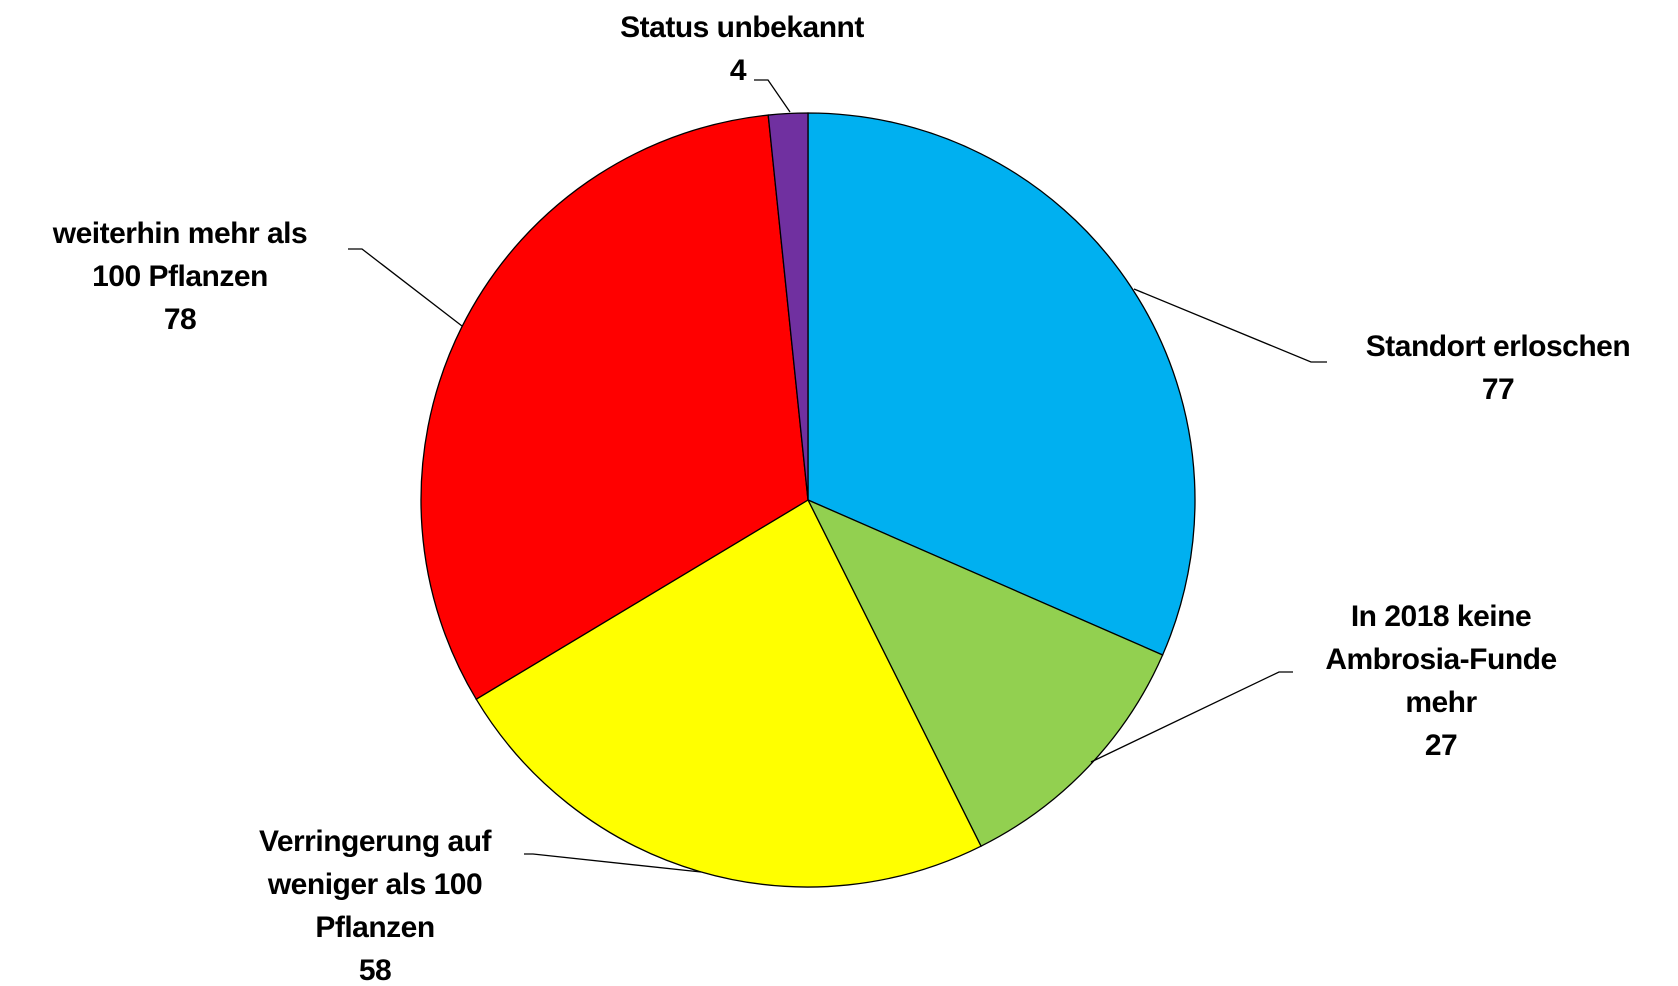 This screenshot has width=1678, height=986. I want to click on label-line: weiterhin mehr als, so click(179, 233).